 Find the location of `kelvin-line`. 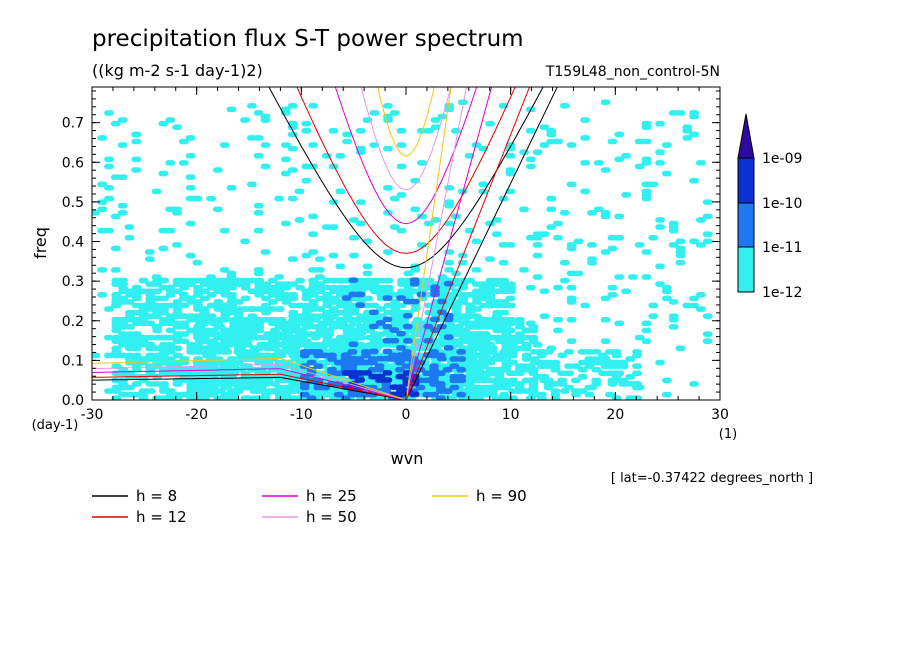

kelvin-line is located at coordinates (481, 243).